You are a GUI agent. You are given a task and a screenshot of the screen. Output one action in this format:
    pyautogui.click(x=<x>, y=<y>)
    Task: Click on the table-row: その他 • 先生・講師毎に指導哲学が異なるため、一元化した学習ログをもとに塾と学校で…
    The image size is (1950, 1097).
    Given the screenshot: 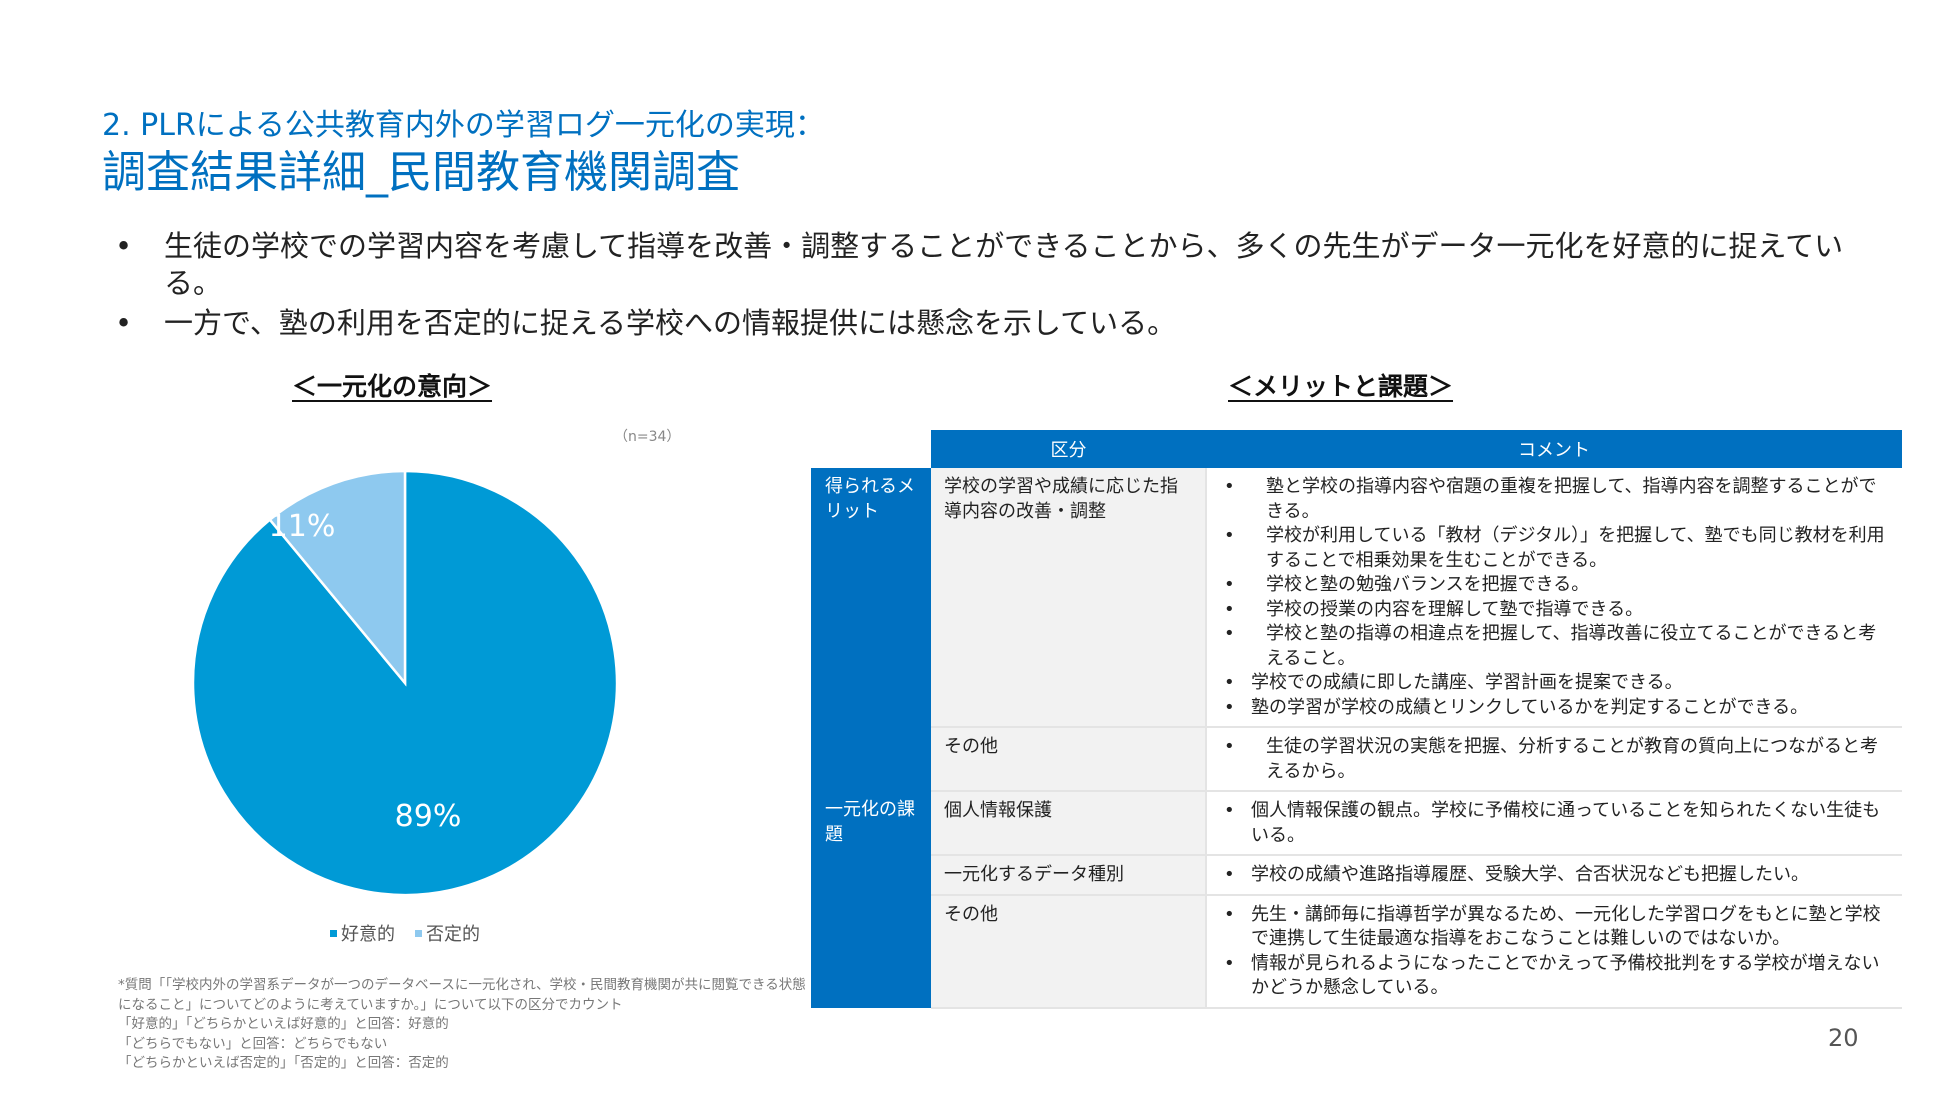 What is the action you would take?
    pyautogui.click(x=1356, y=951)
    